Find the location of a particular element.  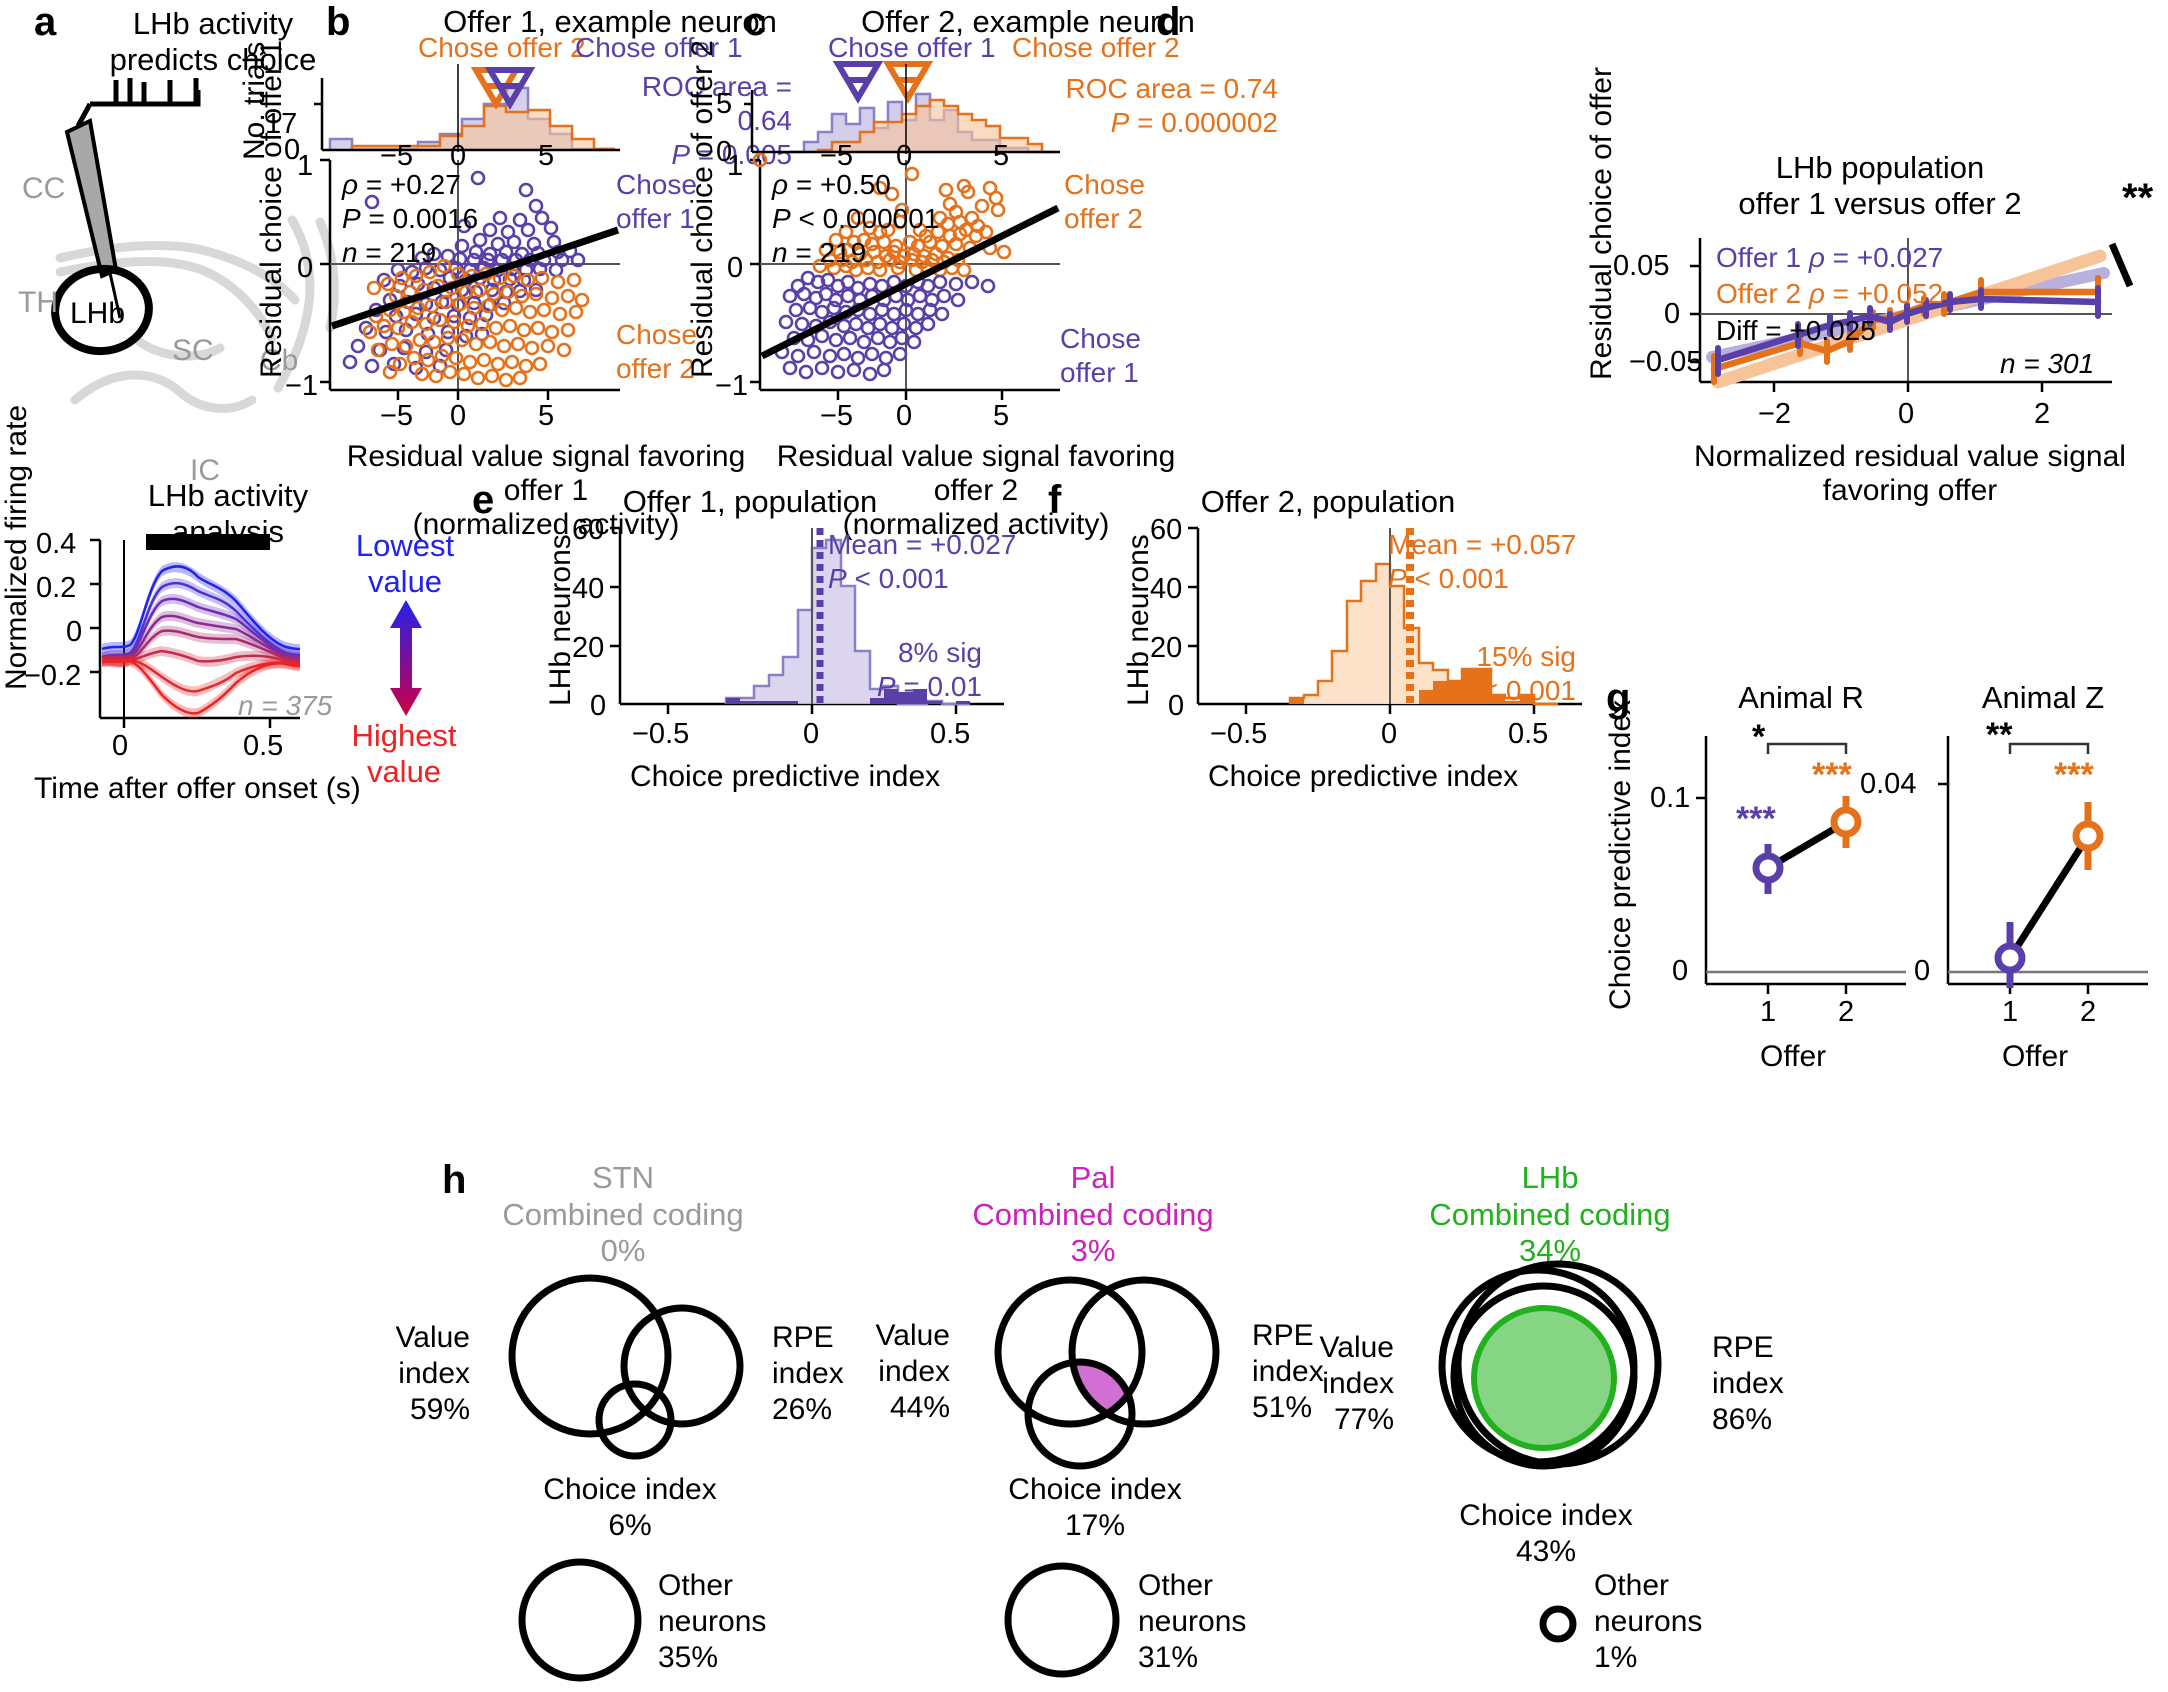

panel-g-left-xlabel: Offer is located at coordinates (1793, 1056).